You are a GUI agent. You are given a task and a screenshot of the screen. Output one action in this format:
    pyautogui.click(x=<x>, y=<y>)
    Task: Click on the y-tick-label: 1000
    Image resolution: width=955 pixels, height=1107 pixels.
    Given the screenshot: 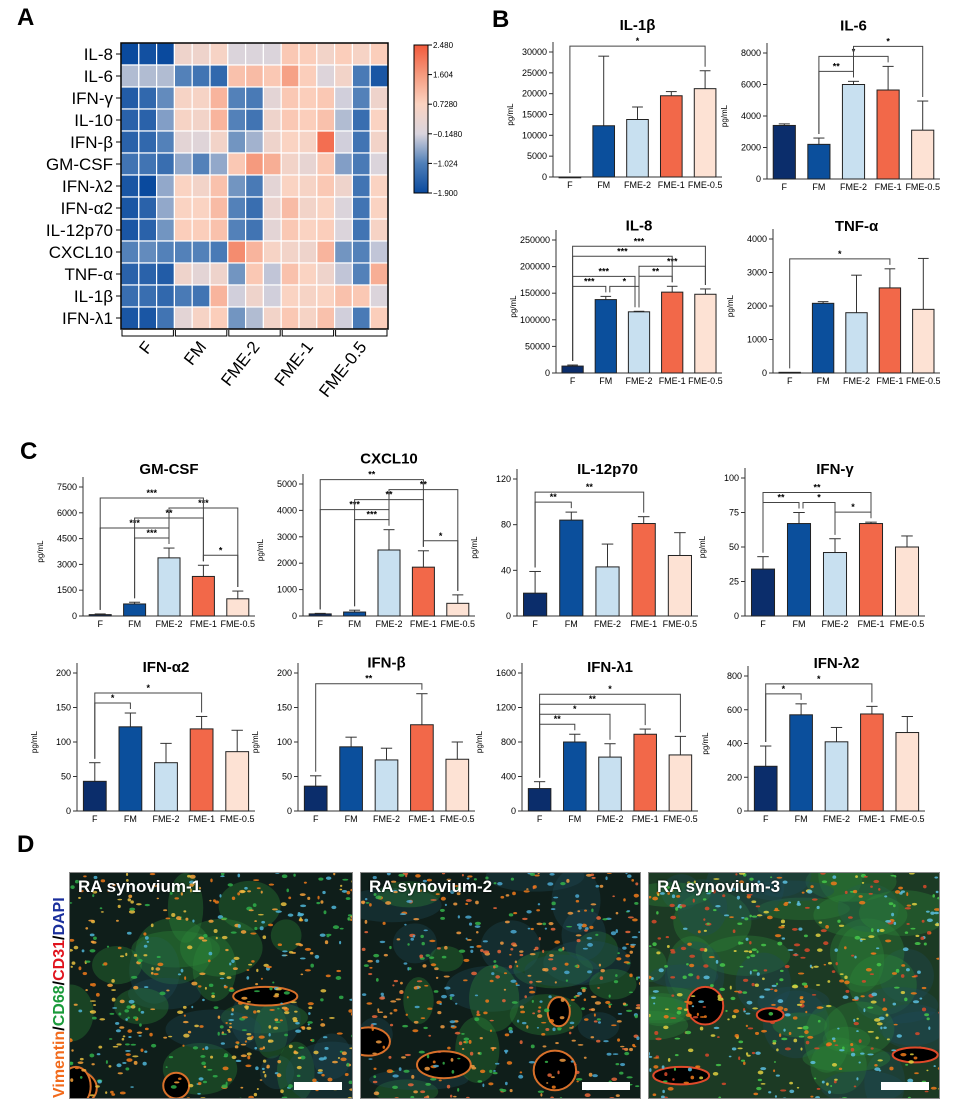 What is the action you would take?
    pyautogui.click(x=287, y=590)
    